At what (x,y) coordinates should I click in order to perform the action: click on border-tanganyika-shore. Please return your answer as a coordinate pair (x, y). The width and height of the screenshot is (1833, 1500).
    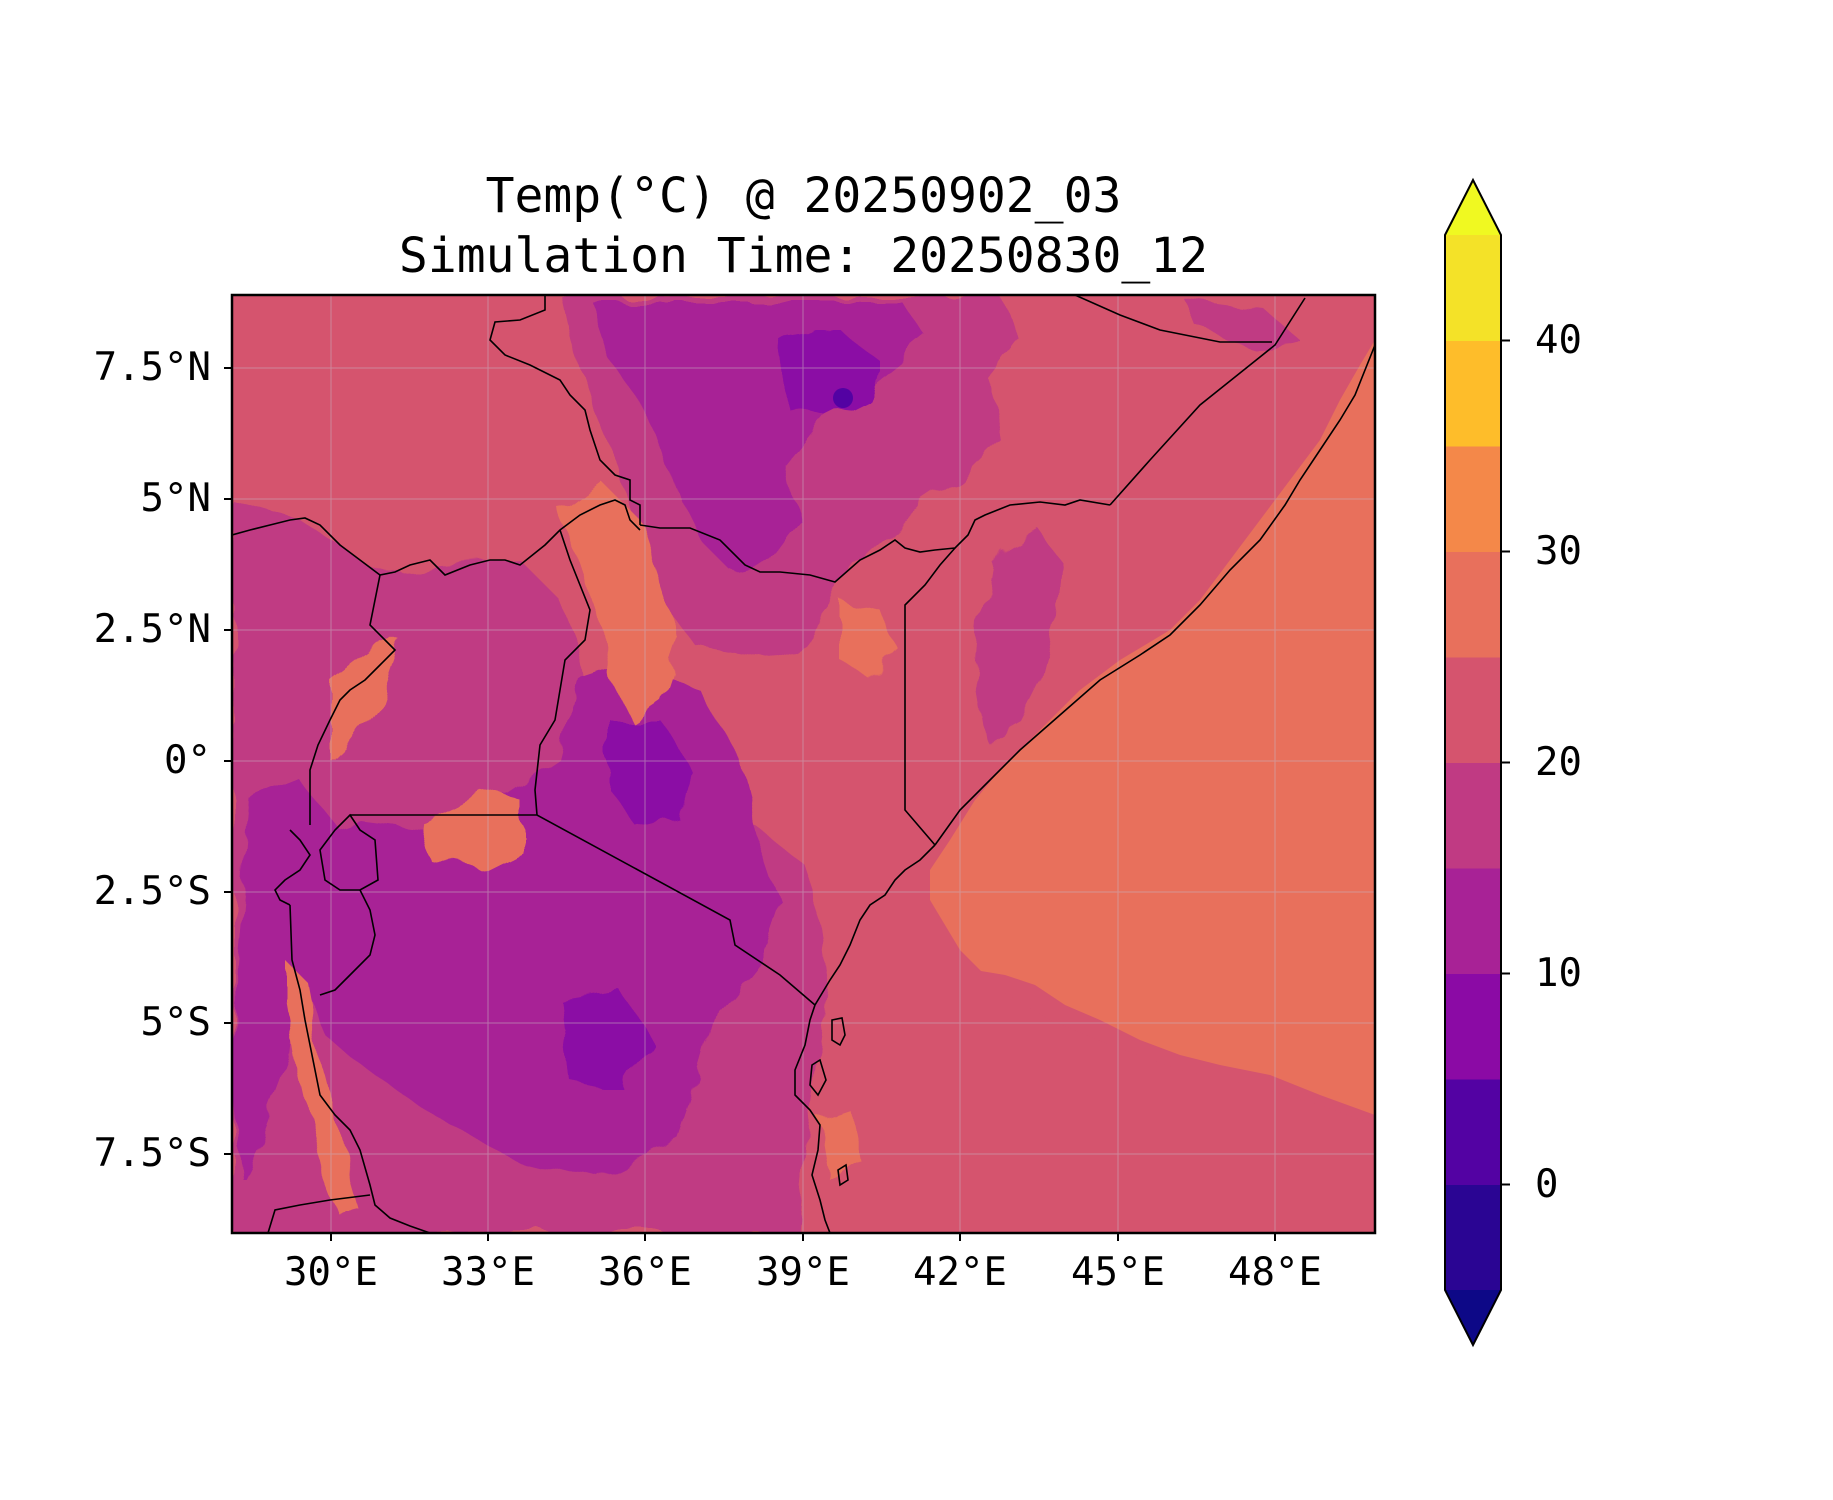
    Looking at the image, I should click on (360, 1068).